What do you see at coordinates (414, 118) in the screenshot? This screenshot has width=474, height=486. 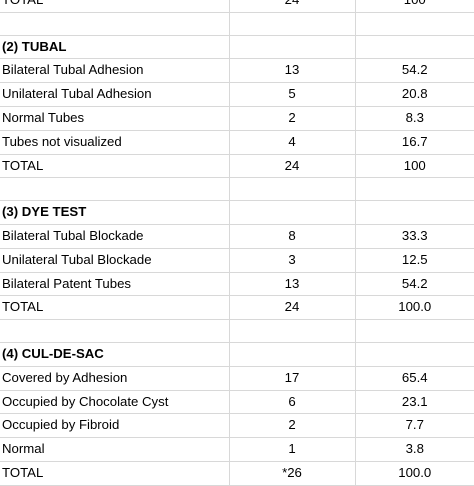 I see `row-percent: 8.3` at bounding box center [414, 118].